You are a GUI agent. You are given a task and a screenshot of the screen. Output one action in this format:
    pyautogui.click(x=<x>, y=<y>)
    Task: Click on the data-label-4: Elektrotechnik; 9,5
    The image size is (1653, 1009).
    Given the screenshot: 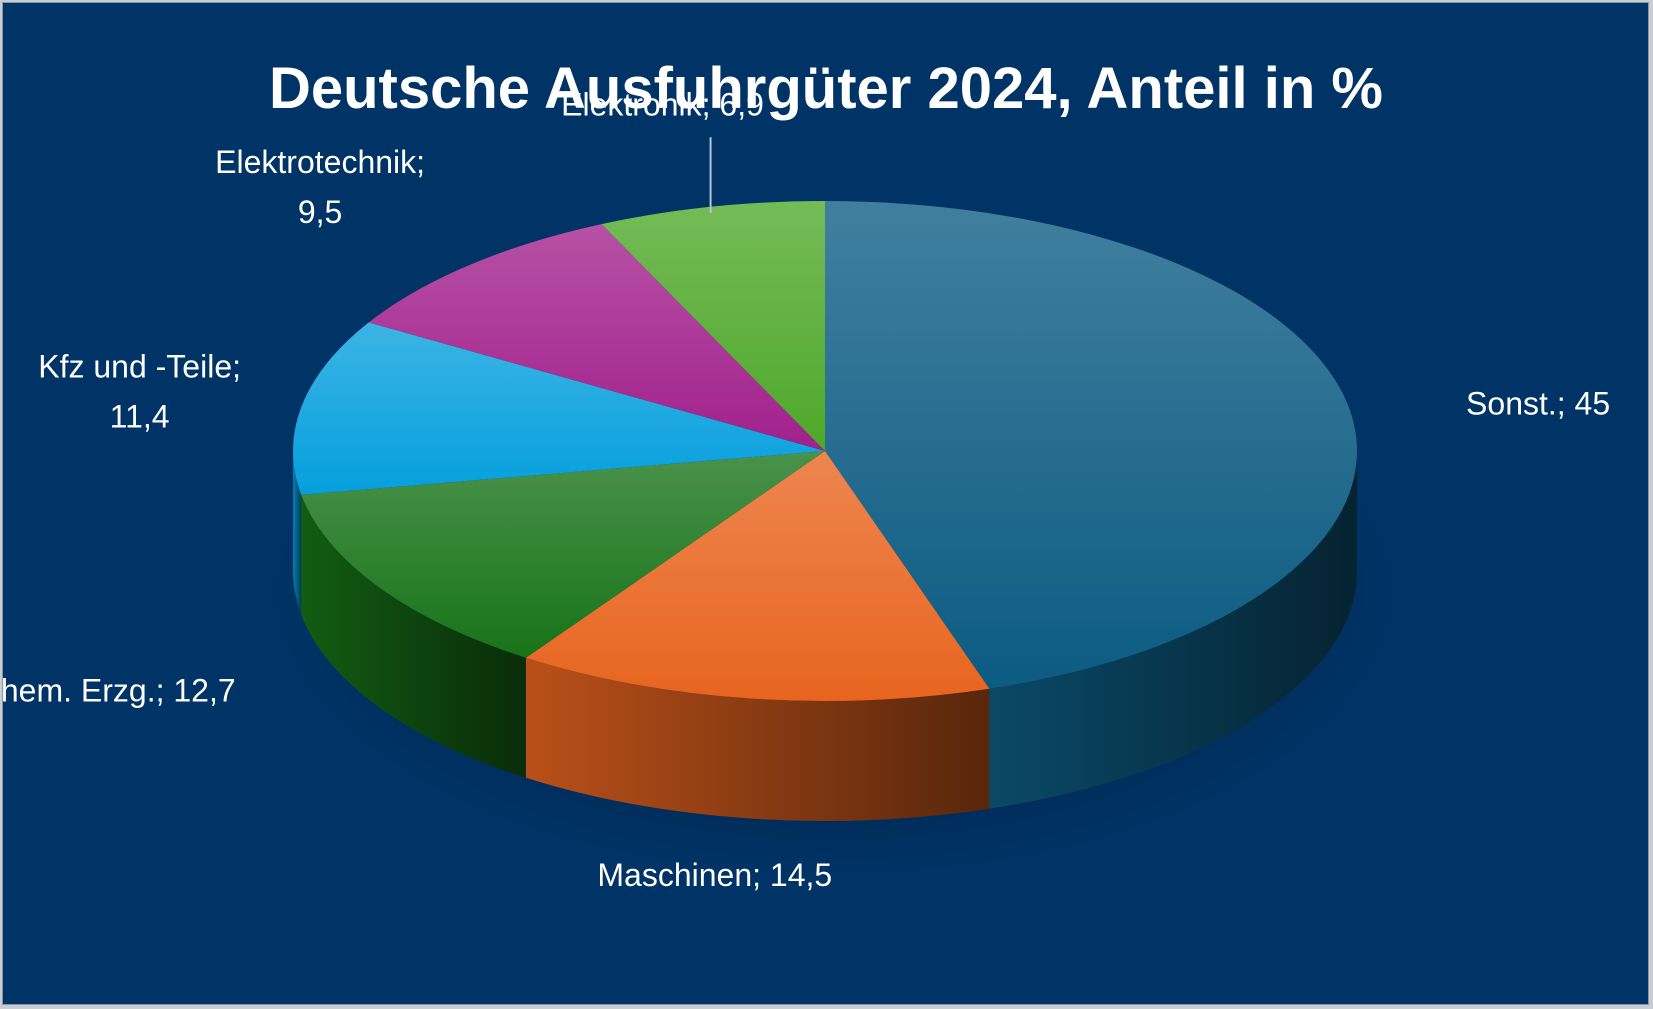 What is the action you would take?
    pyautogui.click(x=320, y=187)
    